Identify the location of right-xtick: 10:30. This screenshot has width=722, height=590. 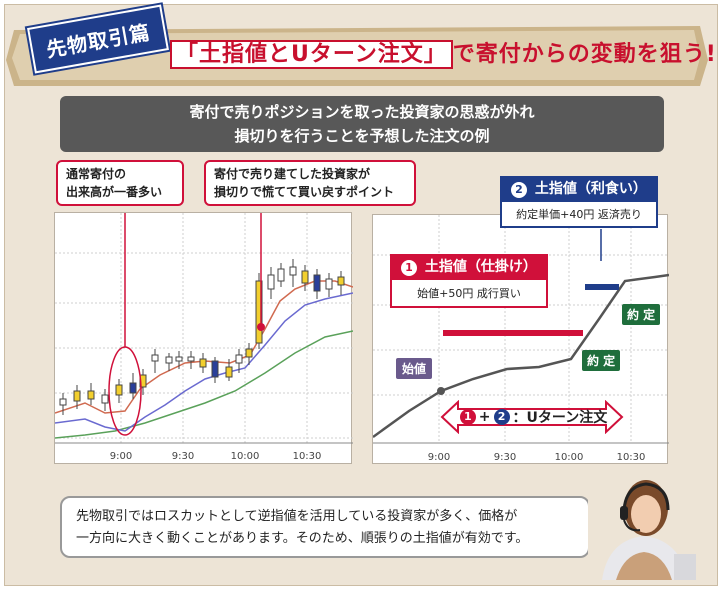
(631, 457).